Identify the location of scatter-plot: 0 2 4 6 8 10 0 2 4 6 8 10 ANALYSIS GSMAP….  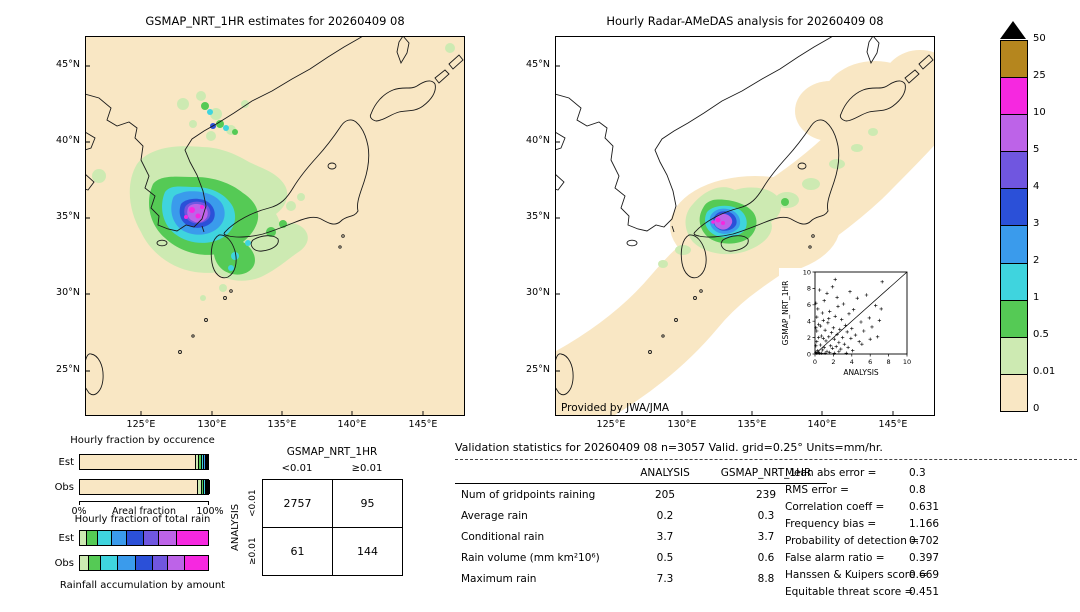
(846, 323).